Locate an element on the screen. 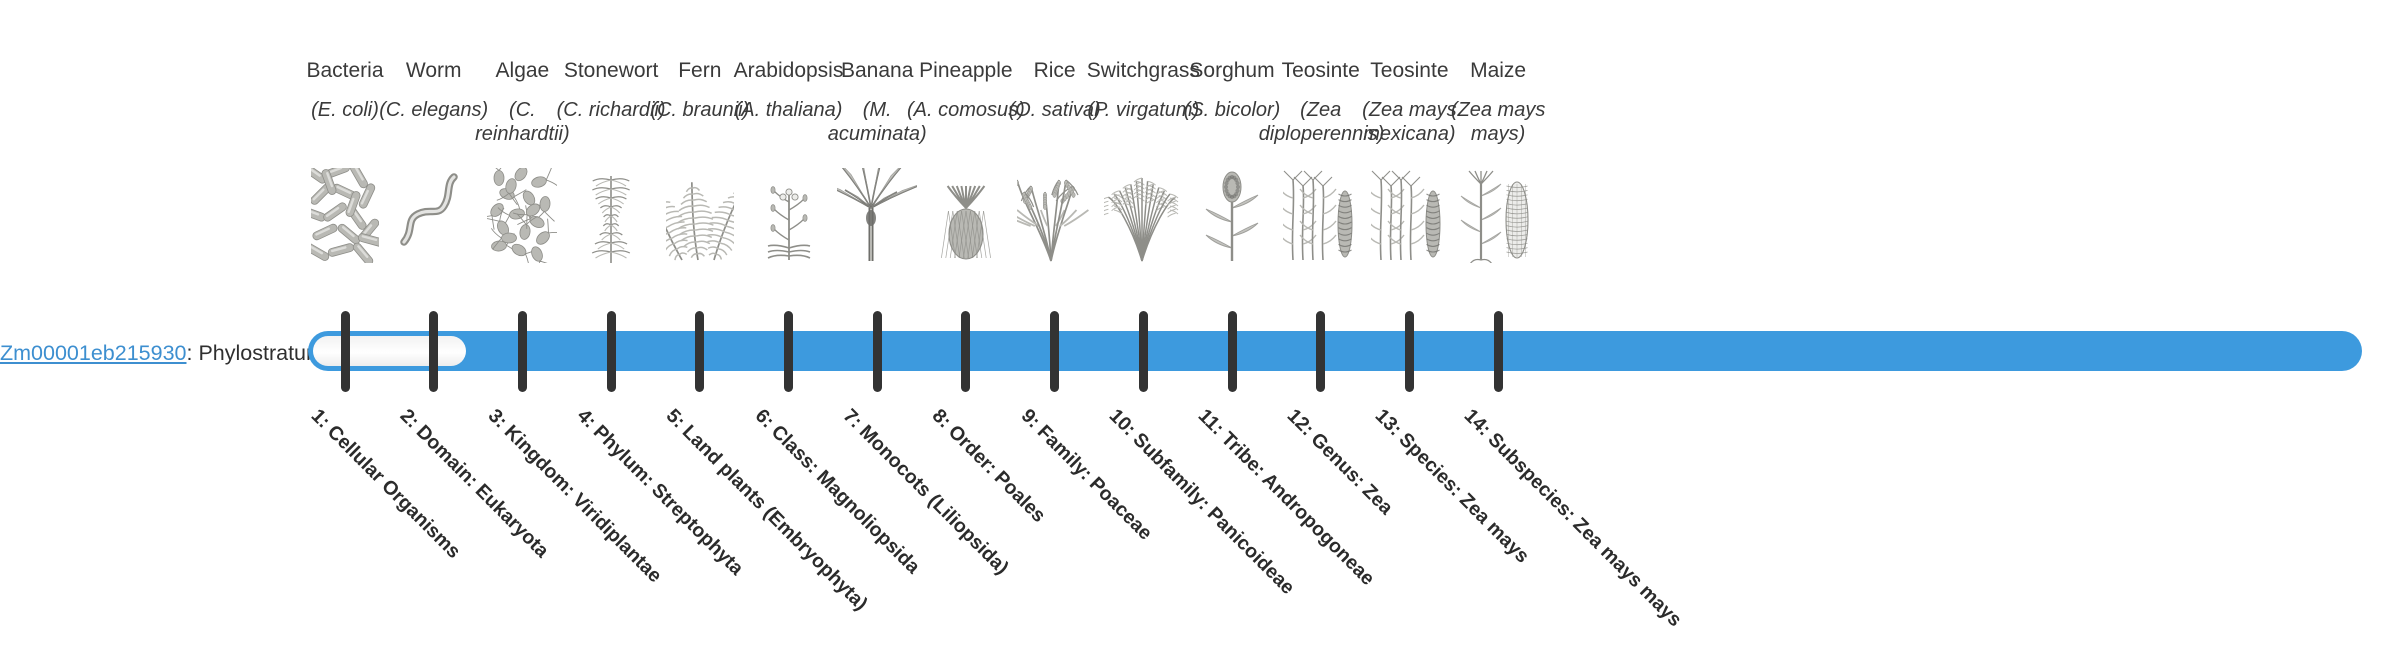  species-latin-name: (Zea mays mays) is located at coordinates (1498, 121).